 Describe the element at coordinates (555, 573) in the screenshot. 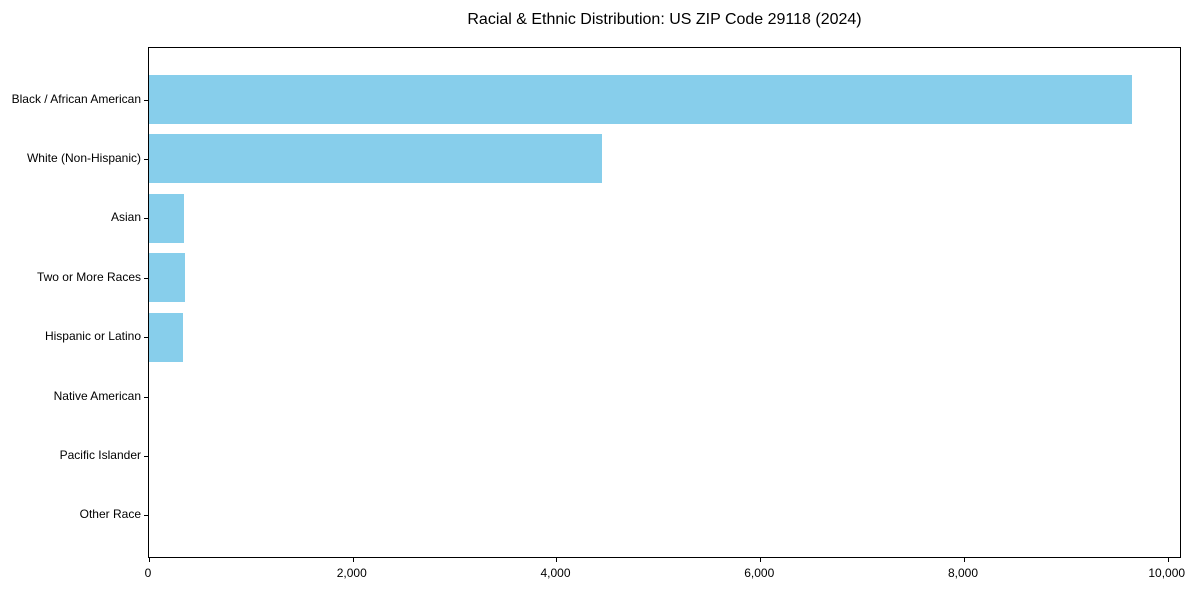

I see `x-axis-tick-label: 4,000` at that location.